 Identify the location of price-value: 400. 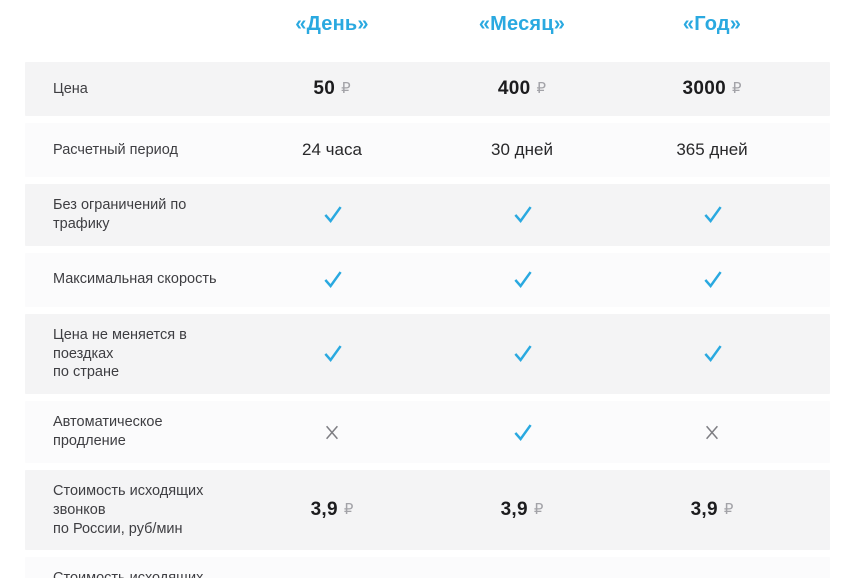
(514, 88).